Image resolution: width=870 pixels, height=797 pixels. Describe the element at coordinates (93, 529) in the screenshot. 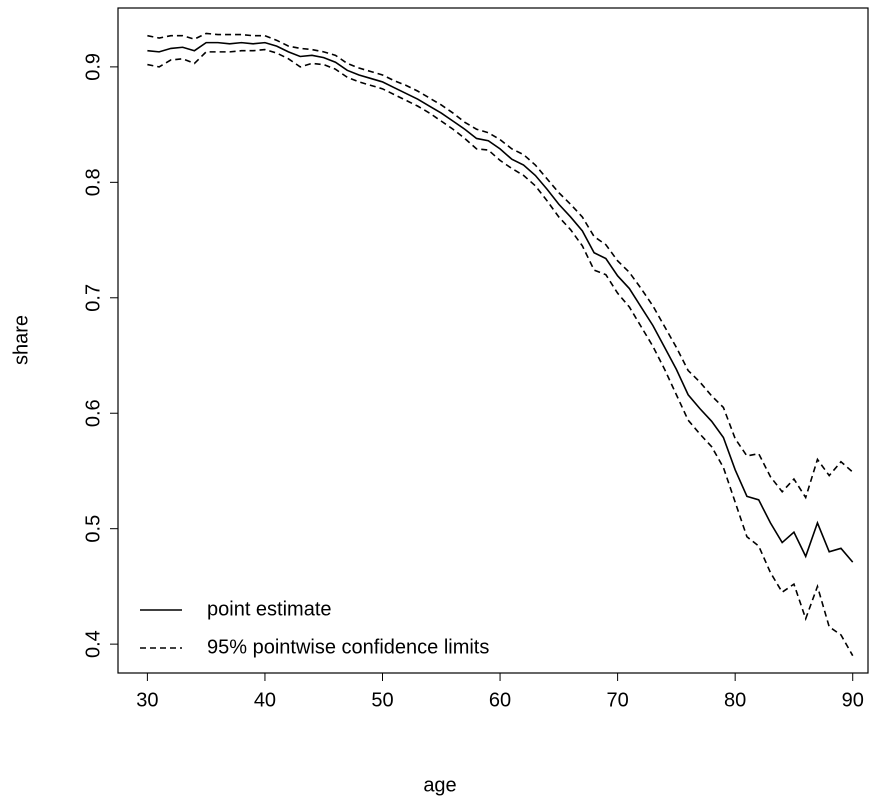

I see `y-tick-label: 0.5` at that location.